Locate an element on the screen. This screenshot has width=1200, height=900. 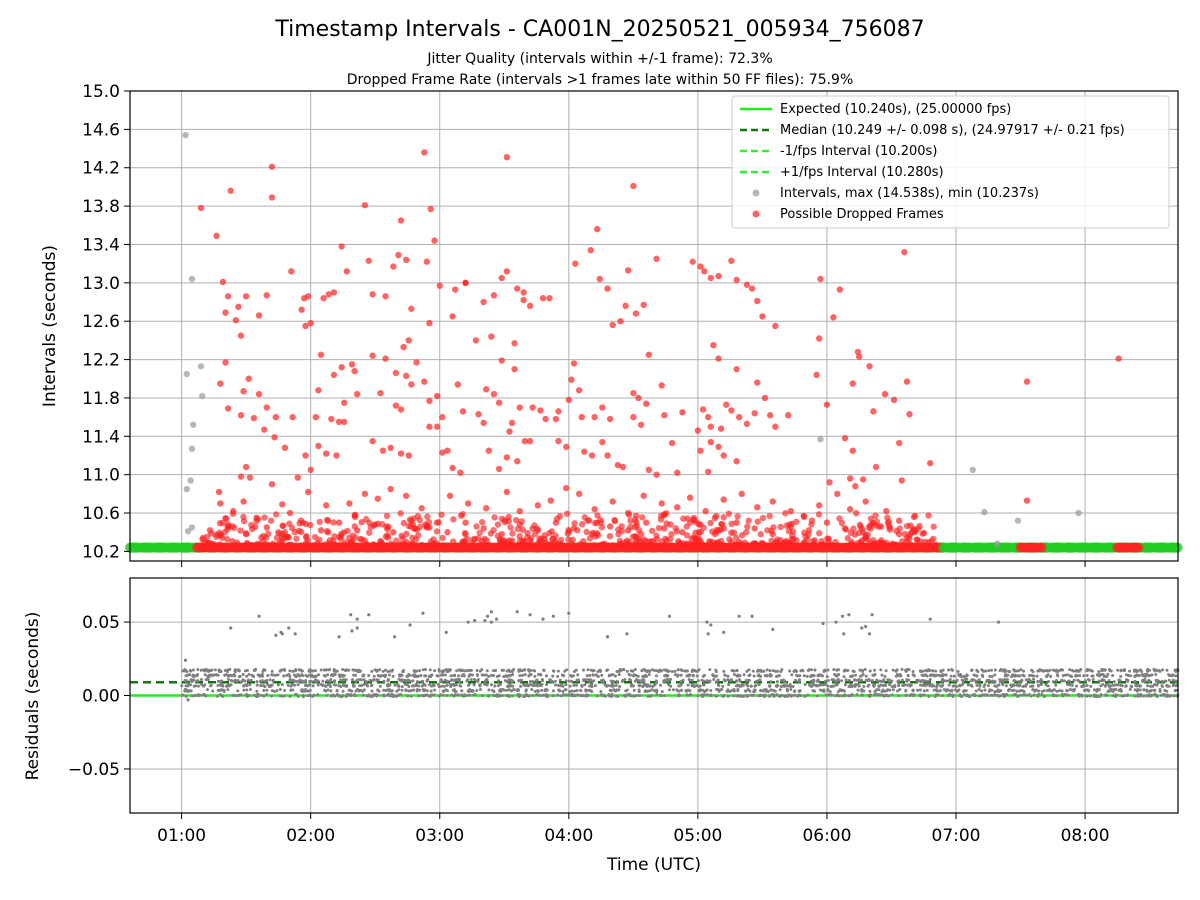
legend-dropped-marker is located at coordinates (756, 214).